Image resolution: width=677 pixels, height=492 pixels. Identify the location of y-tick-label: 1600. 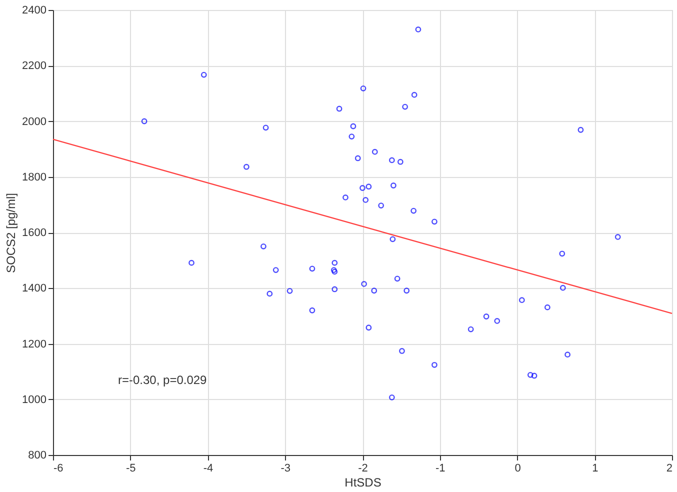
(34, 233).